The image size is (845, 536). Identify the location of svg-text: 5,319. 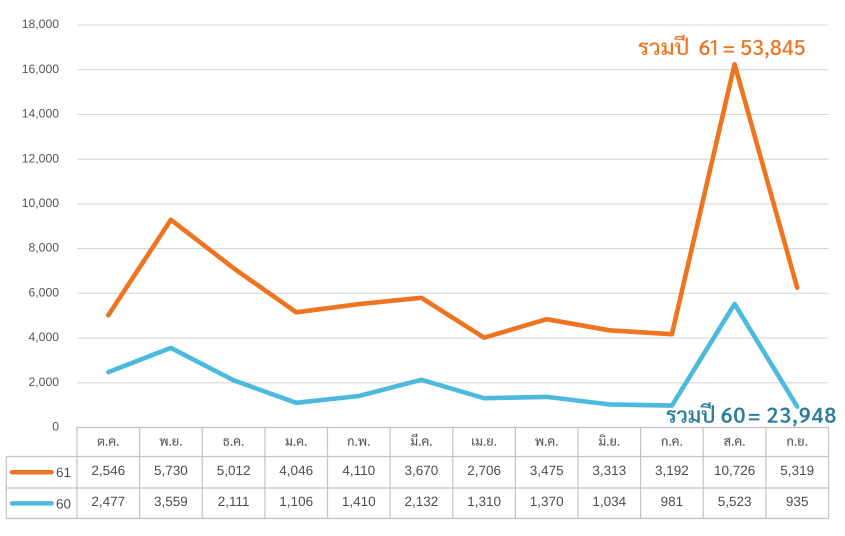
(797, 470).